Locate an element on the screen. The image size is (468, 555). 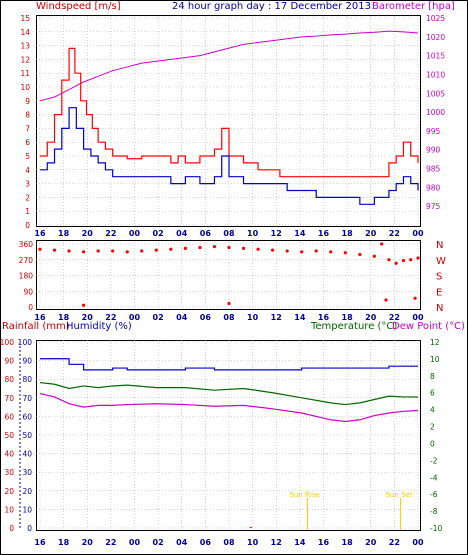
rain-y-tick: 60 is located at coordinates (9, 416).